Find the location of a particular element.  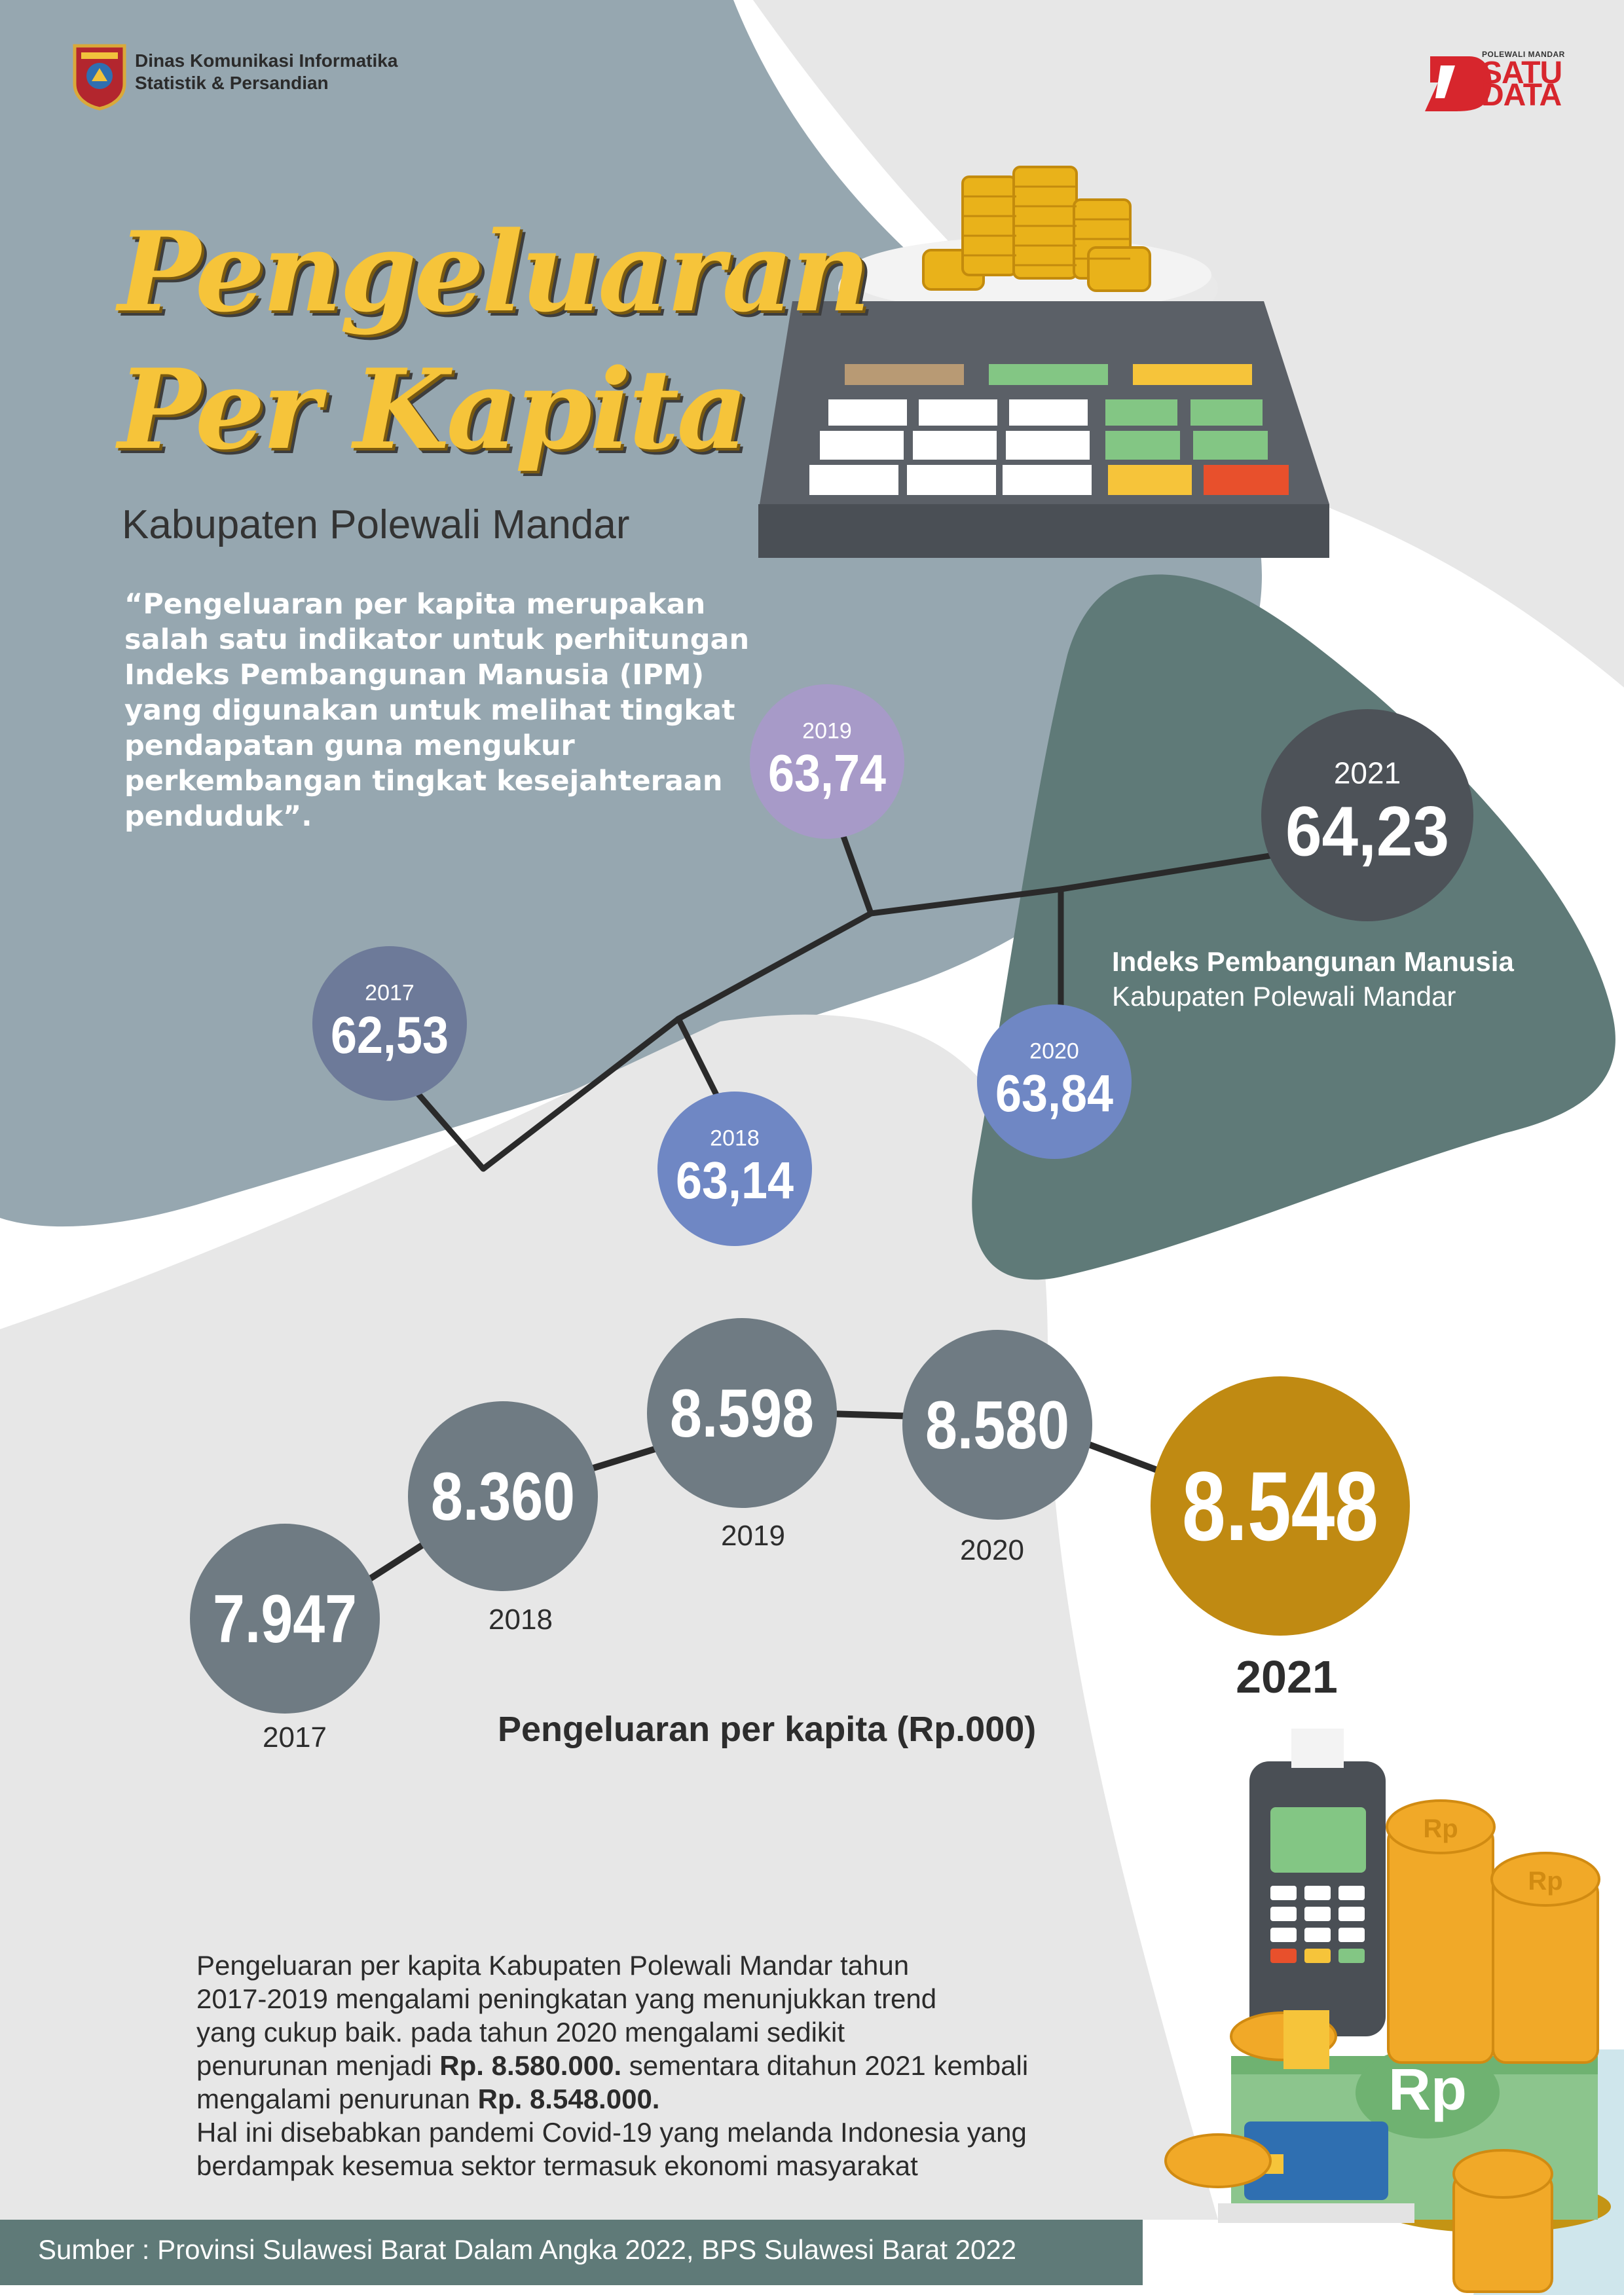

page-title-line1: Pengeluaran is located at coordinates (494, 272).